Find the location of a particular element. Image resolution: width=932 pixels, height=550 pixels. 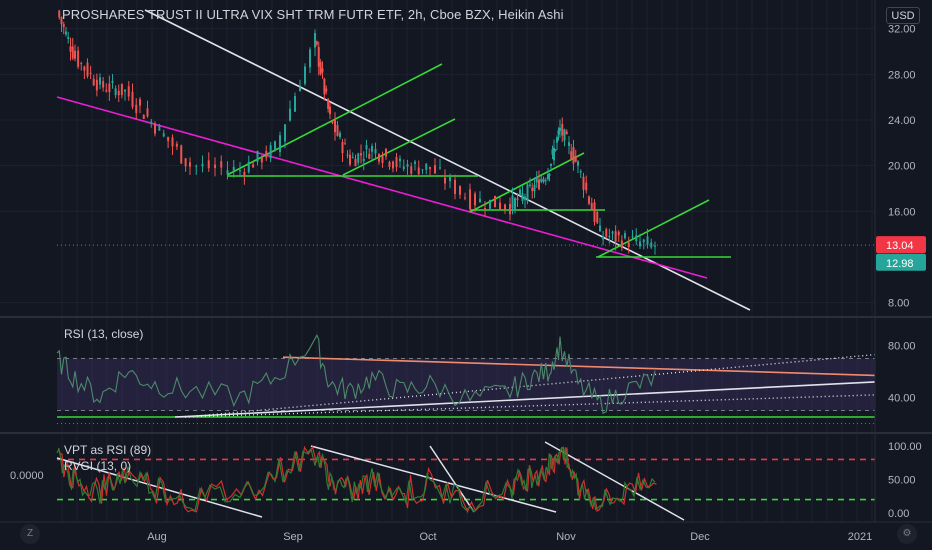

price-tick-label: 24.00 is located at coordinates (902, 121).